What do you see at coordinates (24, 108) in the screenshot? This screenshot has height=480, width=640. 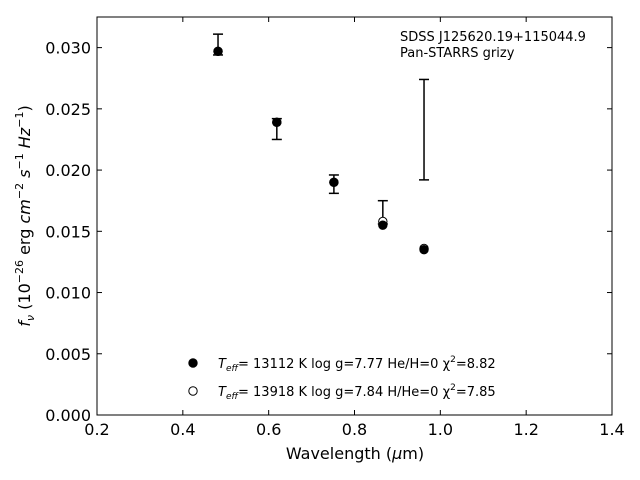 I see `y-label-close: )` at bounding box center [24, 108].